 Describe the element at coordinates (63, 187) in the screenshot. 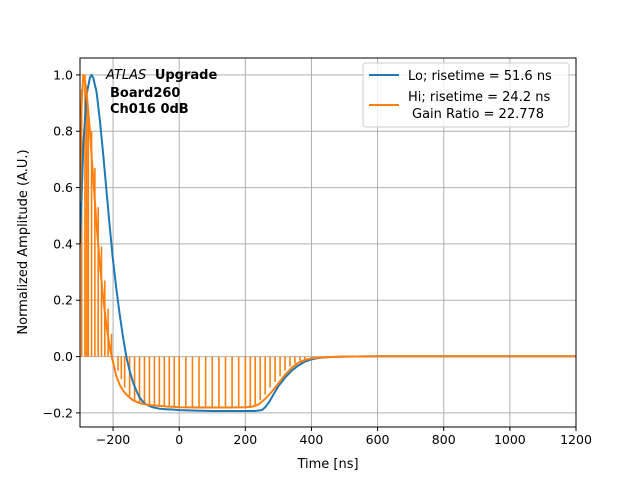

I see `y-tick-label: 0.6` at that location.